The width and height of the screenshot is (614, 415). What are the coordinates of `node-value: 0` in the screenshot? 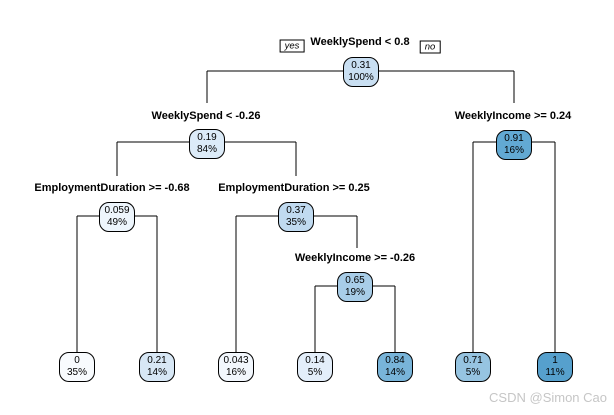 It's located at (77, 360).